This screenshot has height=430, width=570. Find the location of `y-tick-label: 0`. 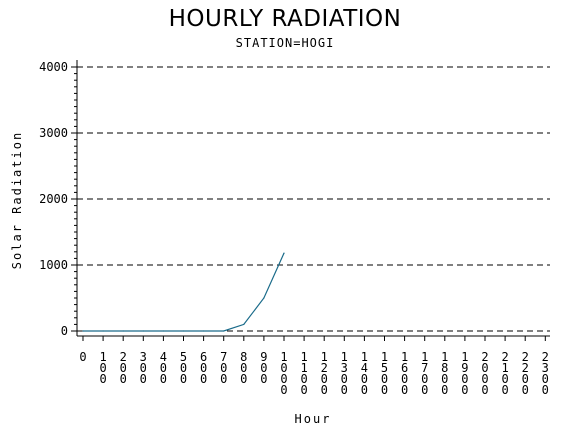

y-tick-label: 0 is located at coordinates (64, 331).